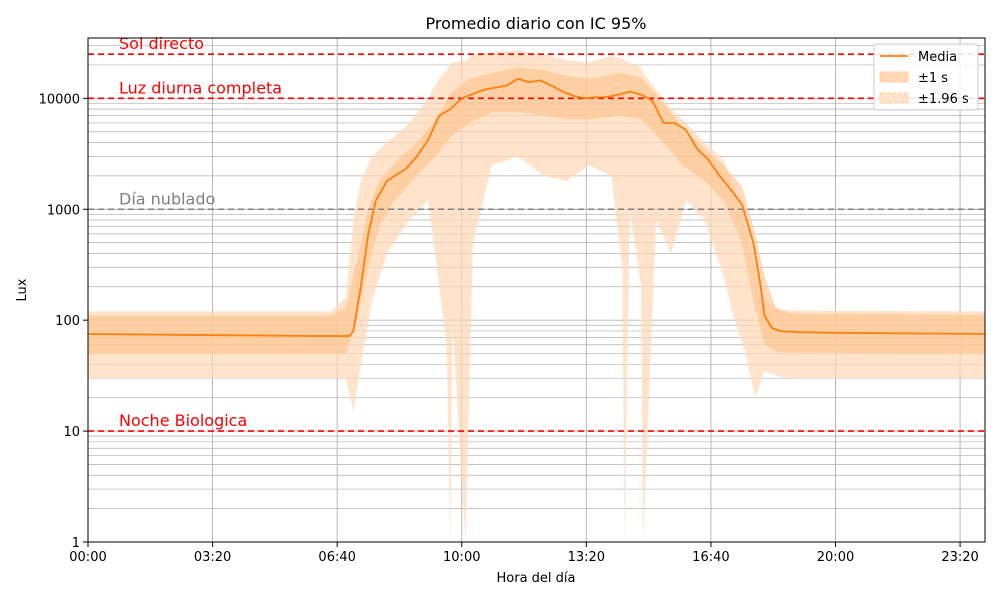 The height and width of the screenshot is (600, 1000). Describe the element at coordinates (67, 321) in the screenshot. I see `y-tick-label: 100` at that location.